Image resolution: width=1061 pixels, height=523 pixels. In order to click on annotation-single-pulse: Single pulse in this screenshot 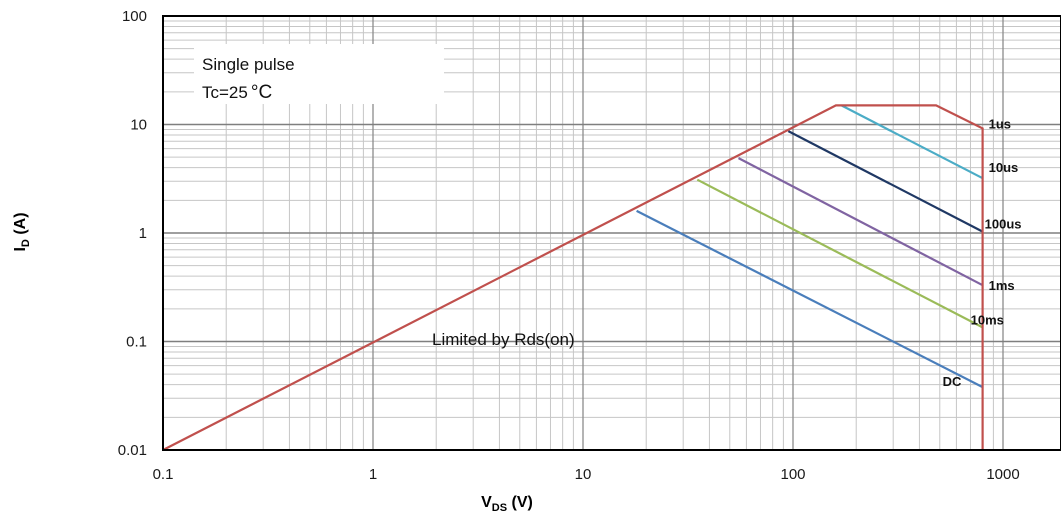, I will do `click(248, 64)`.